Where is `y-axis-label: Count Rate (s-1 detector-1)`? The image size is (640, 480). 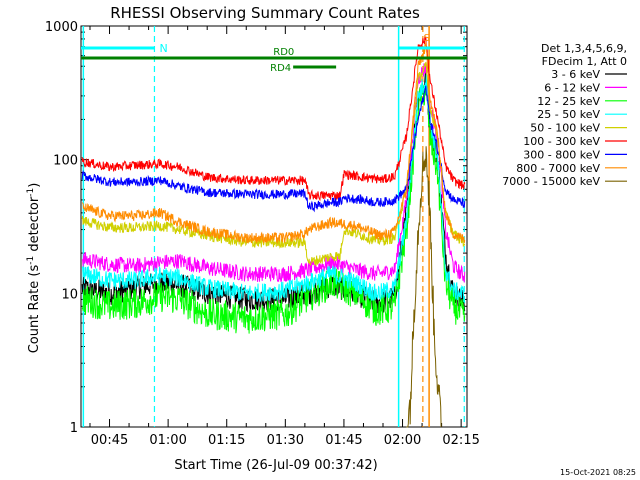 y-axis-label: Count Rate (s-1 detector-1) is located at coordinates (34, 268).